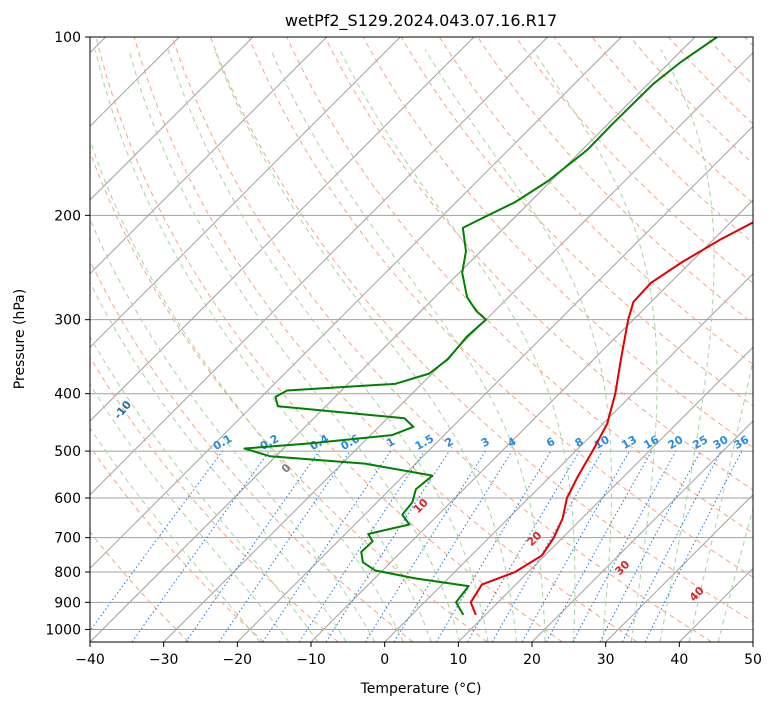  I want to click on moist-adiabat-label: 30, so click(622, 568).